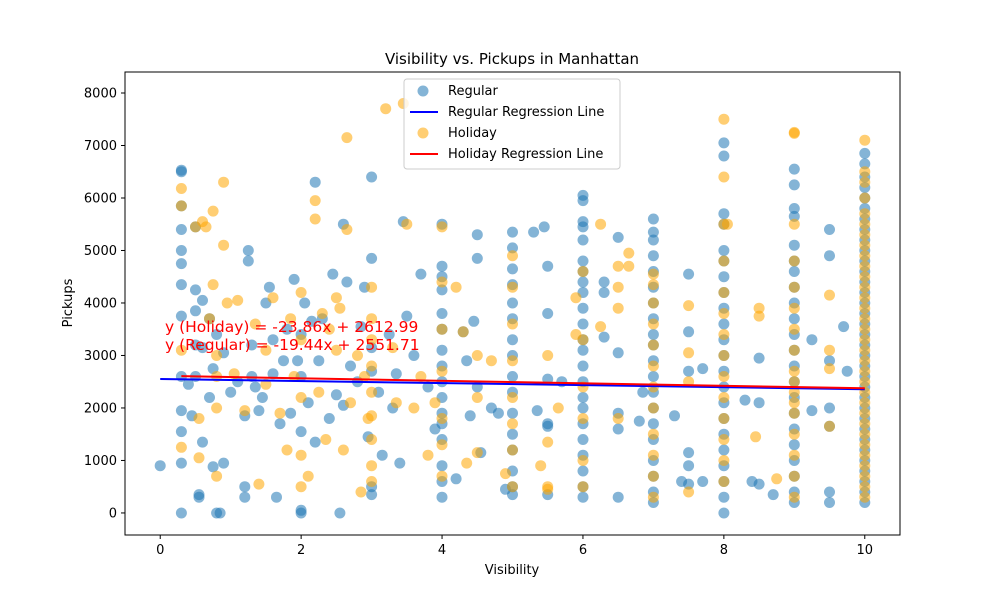  Describe the element at coordinates (512, 59) in the screenshot. I see `chart-title: Visibility vs. Pickups in Manhattan` at that location.